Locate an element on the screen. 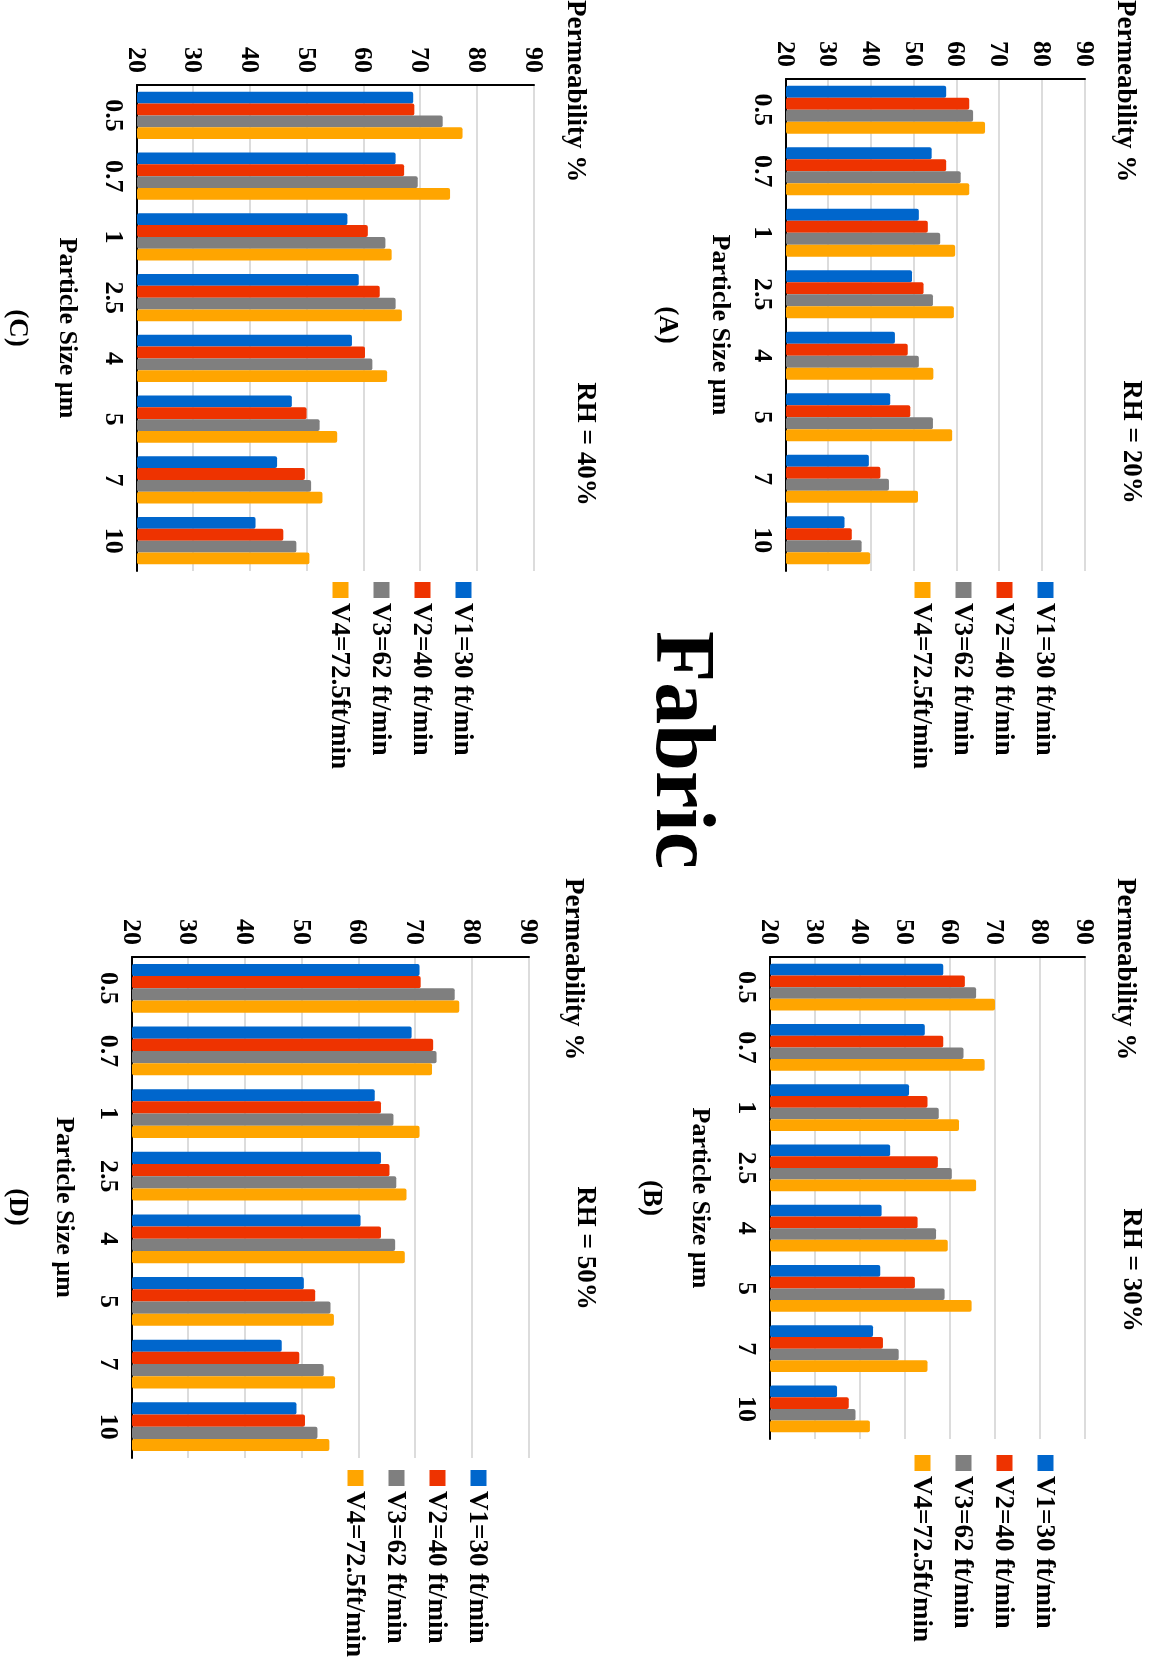 Image resolution: width=1154 pixels, height=1659 pixels. text: RH = 30% is located at coordinates (1132, 1270).